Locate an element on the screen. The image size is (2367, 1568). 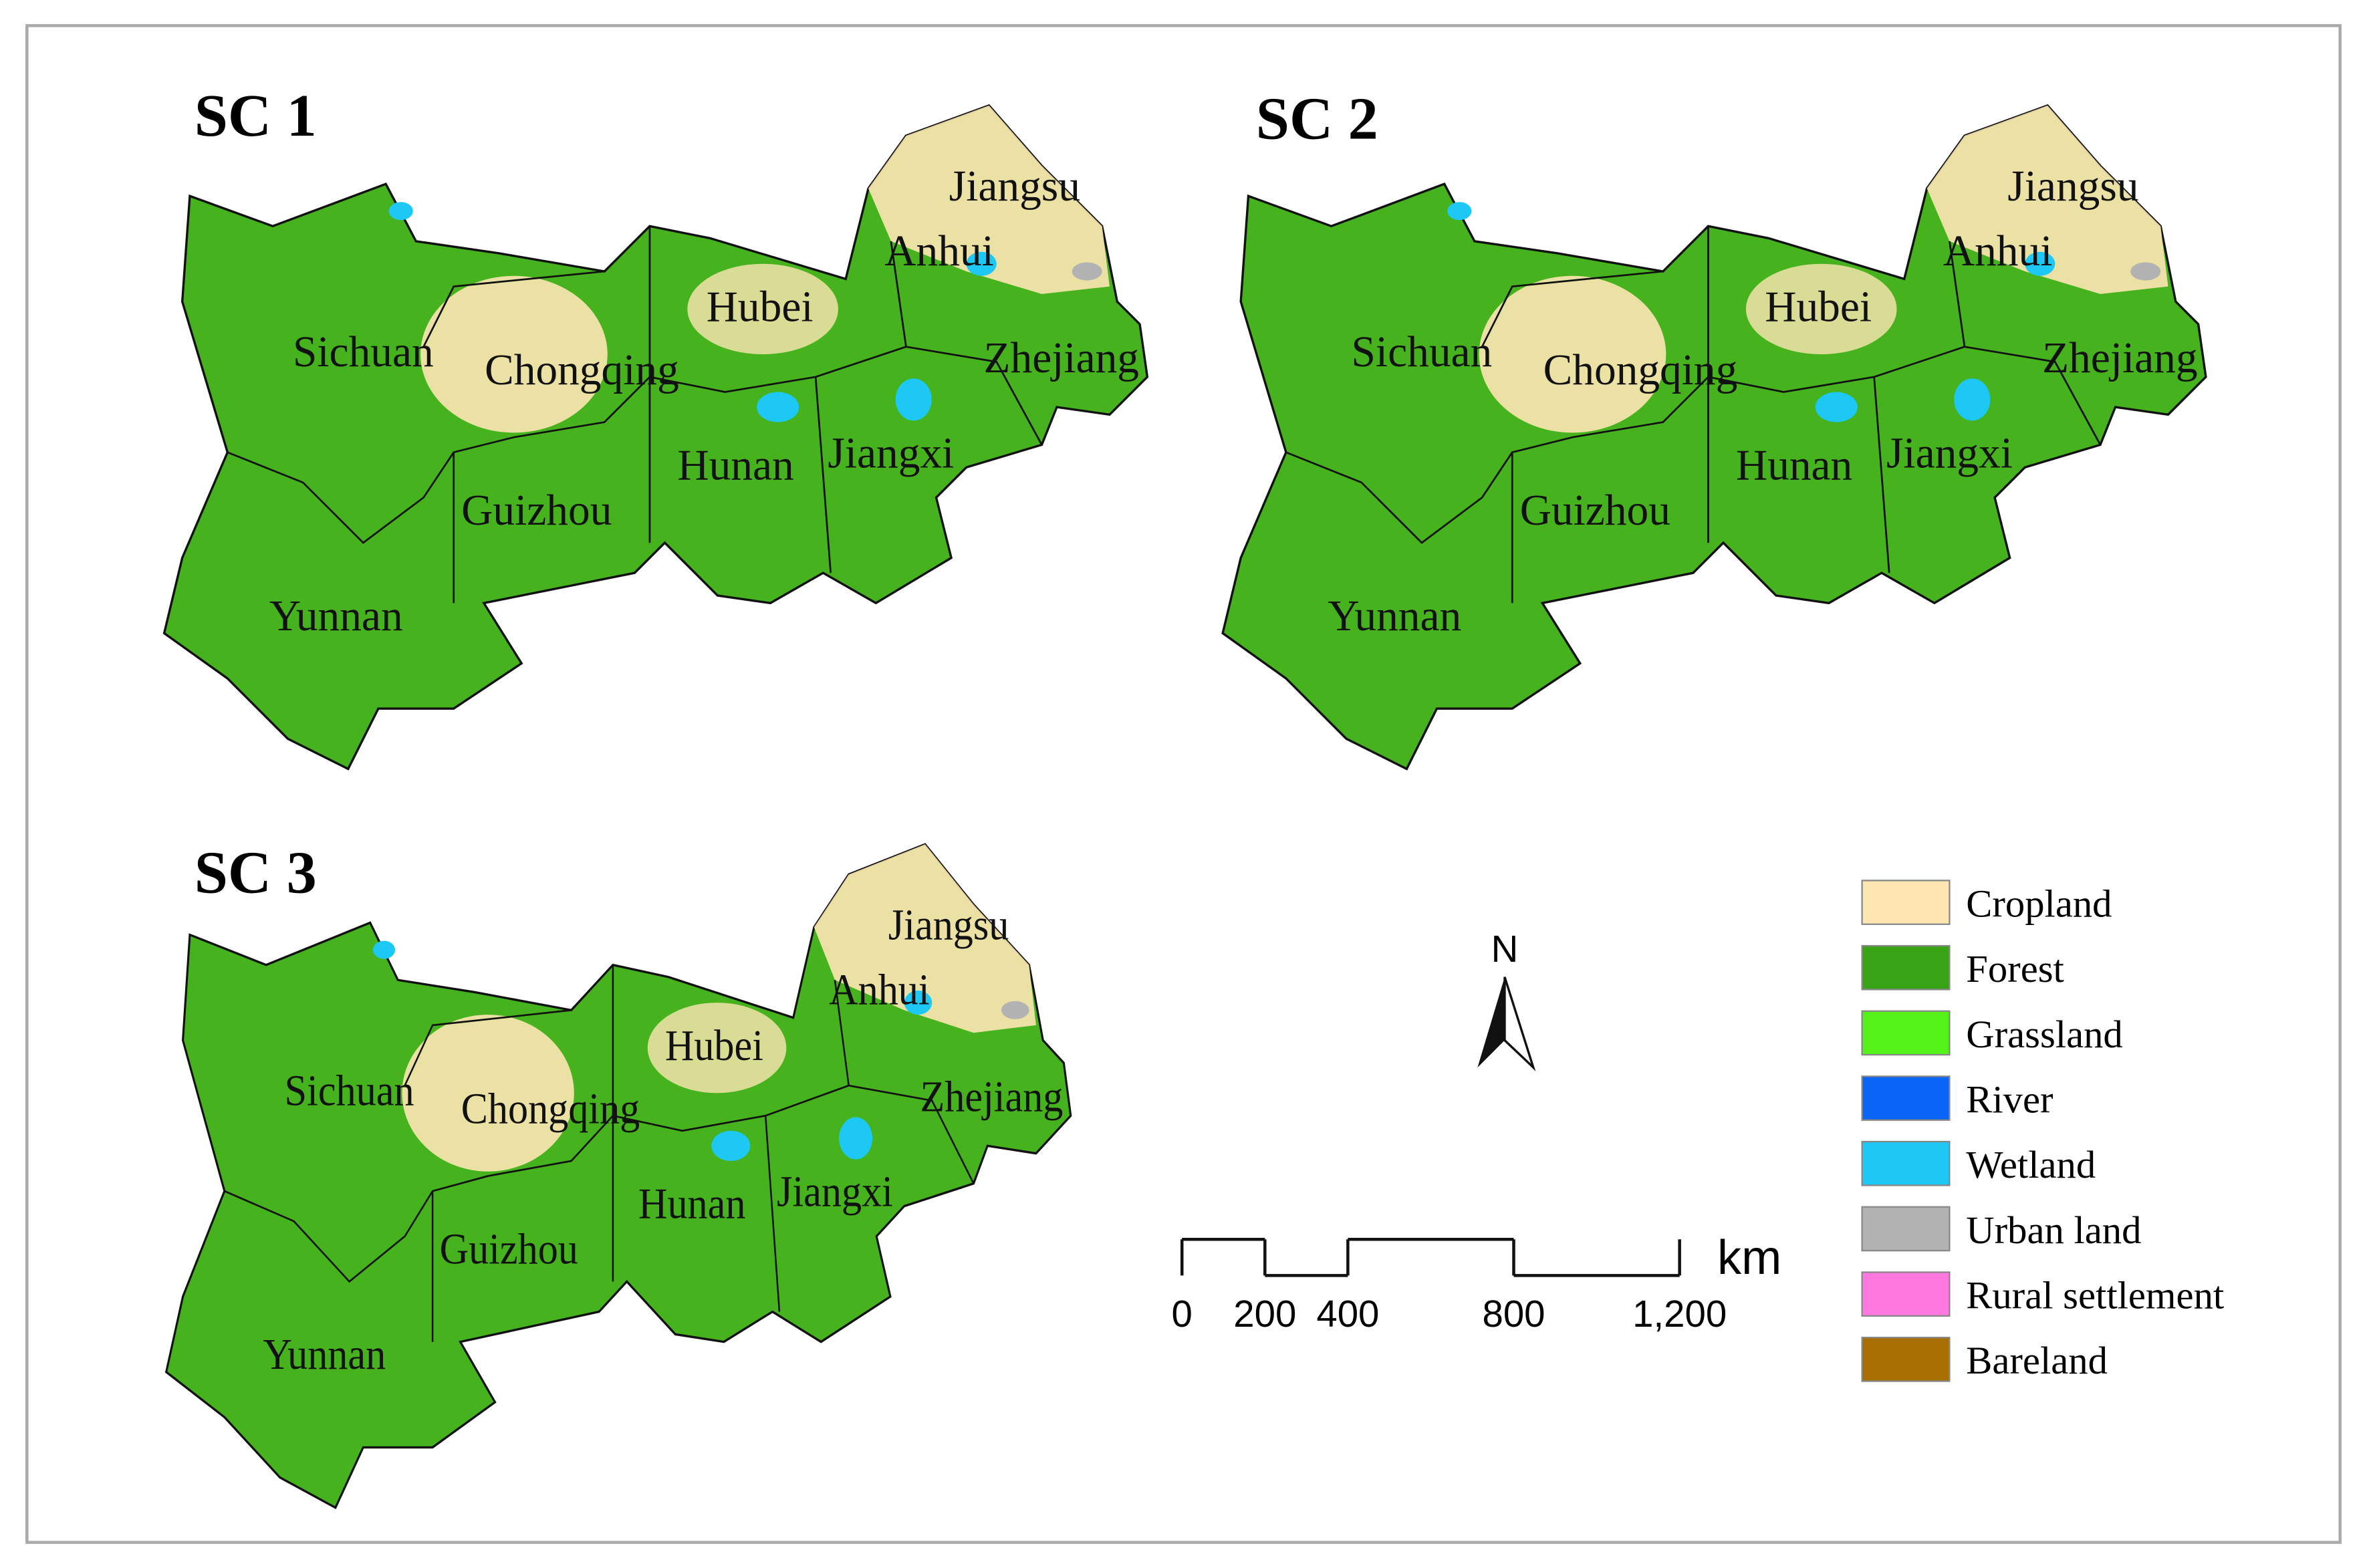
legend-label: Urban land is located at coordinates (2053, 1230).